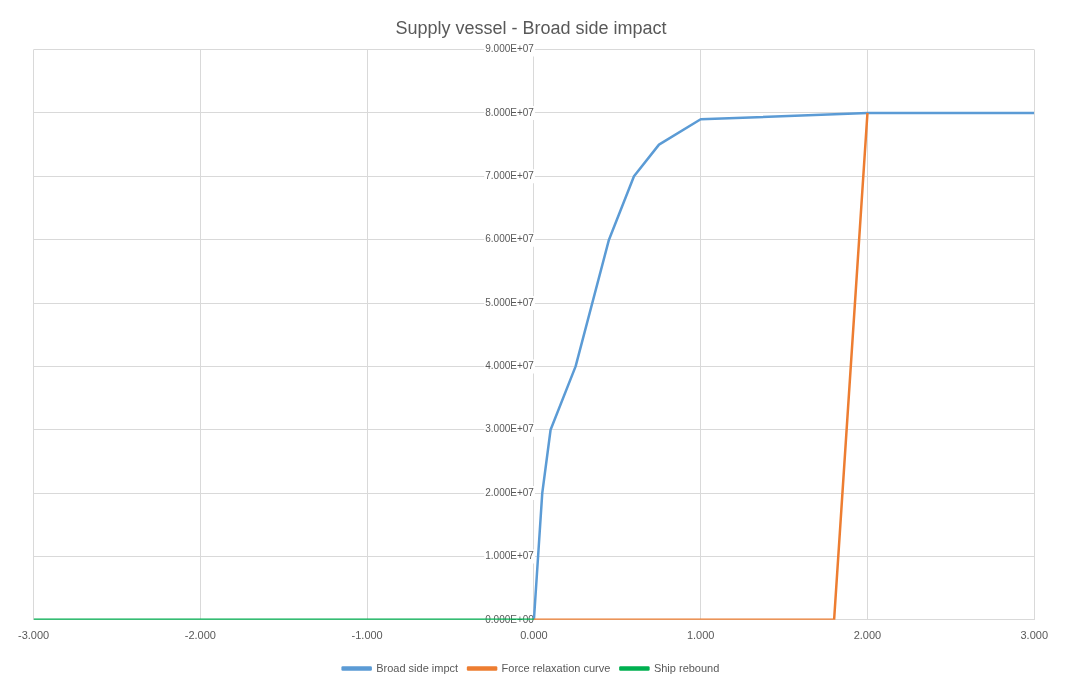  What do you see at coordinates (510, 176) in the screenshot?
I see `y-tick-label: 7.000E+07` at bounding box center [510, 176].